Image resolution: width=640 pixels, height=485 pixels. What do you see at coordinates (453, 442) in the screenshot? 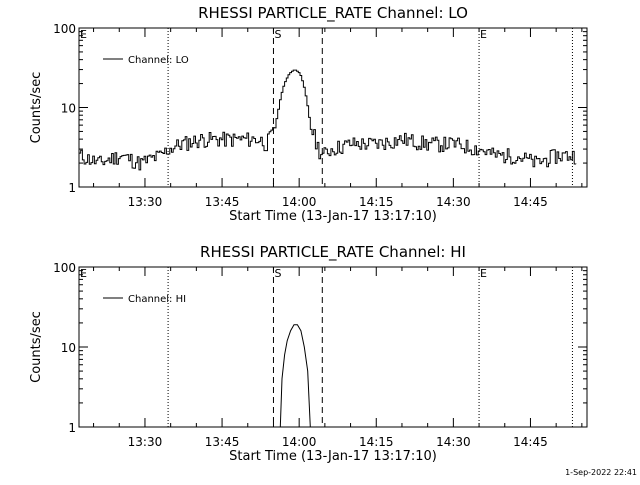
I see `hi-x-tick-label: 14:30` at bounding box center [453, 442].